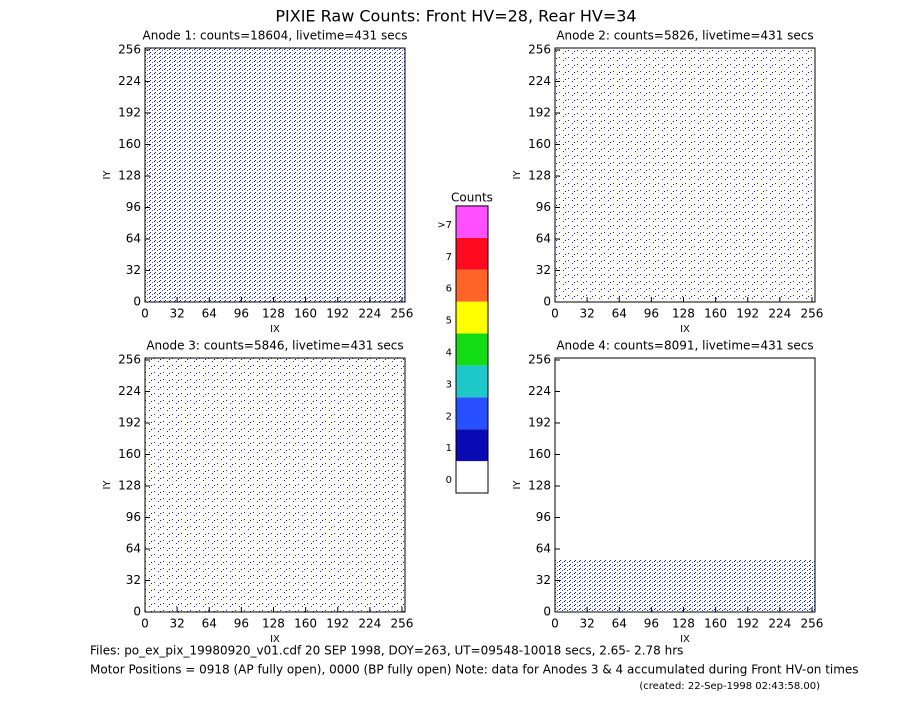 The width and height of the screenshot is (913, 705). What do you see at coordinates (449, 289) in the screenshot?
I see `colorbar-label: 6` at bounding box center [449, 289].